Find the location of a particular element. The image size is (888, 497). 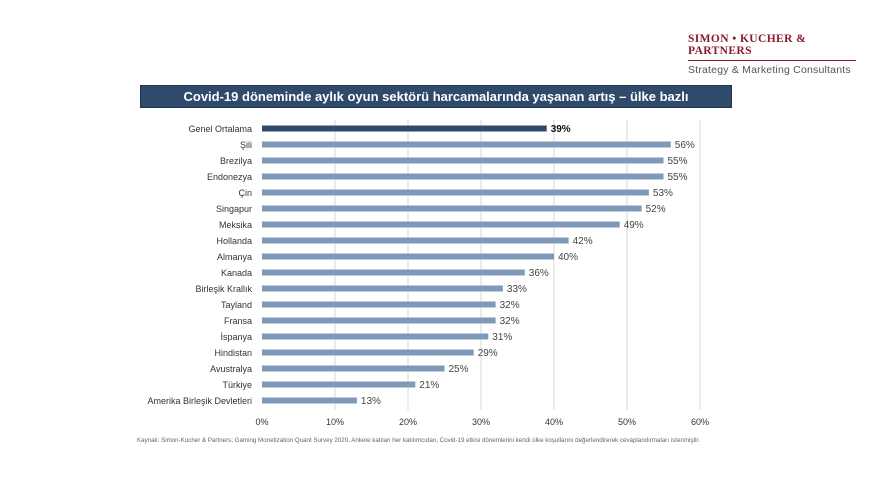

x-tick-label: 10% is located at coordinates (335, 422).